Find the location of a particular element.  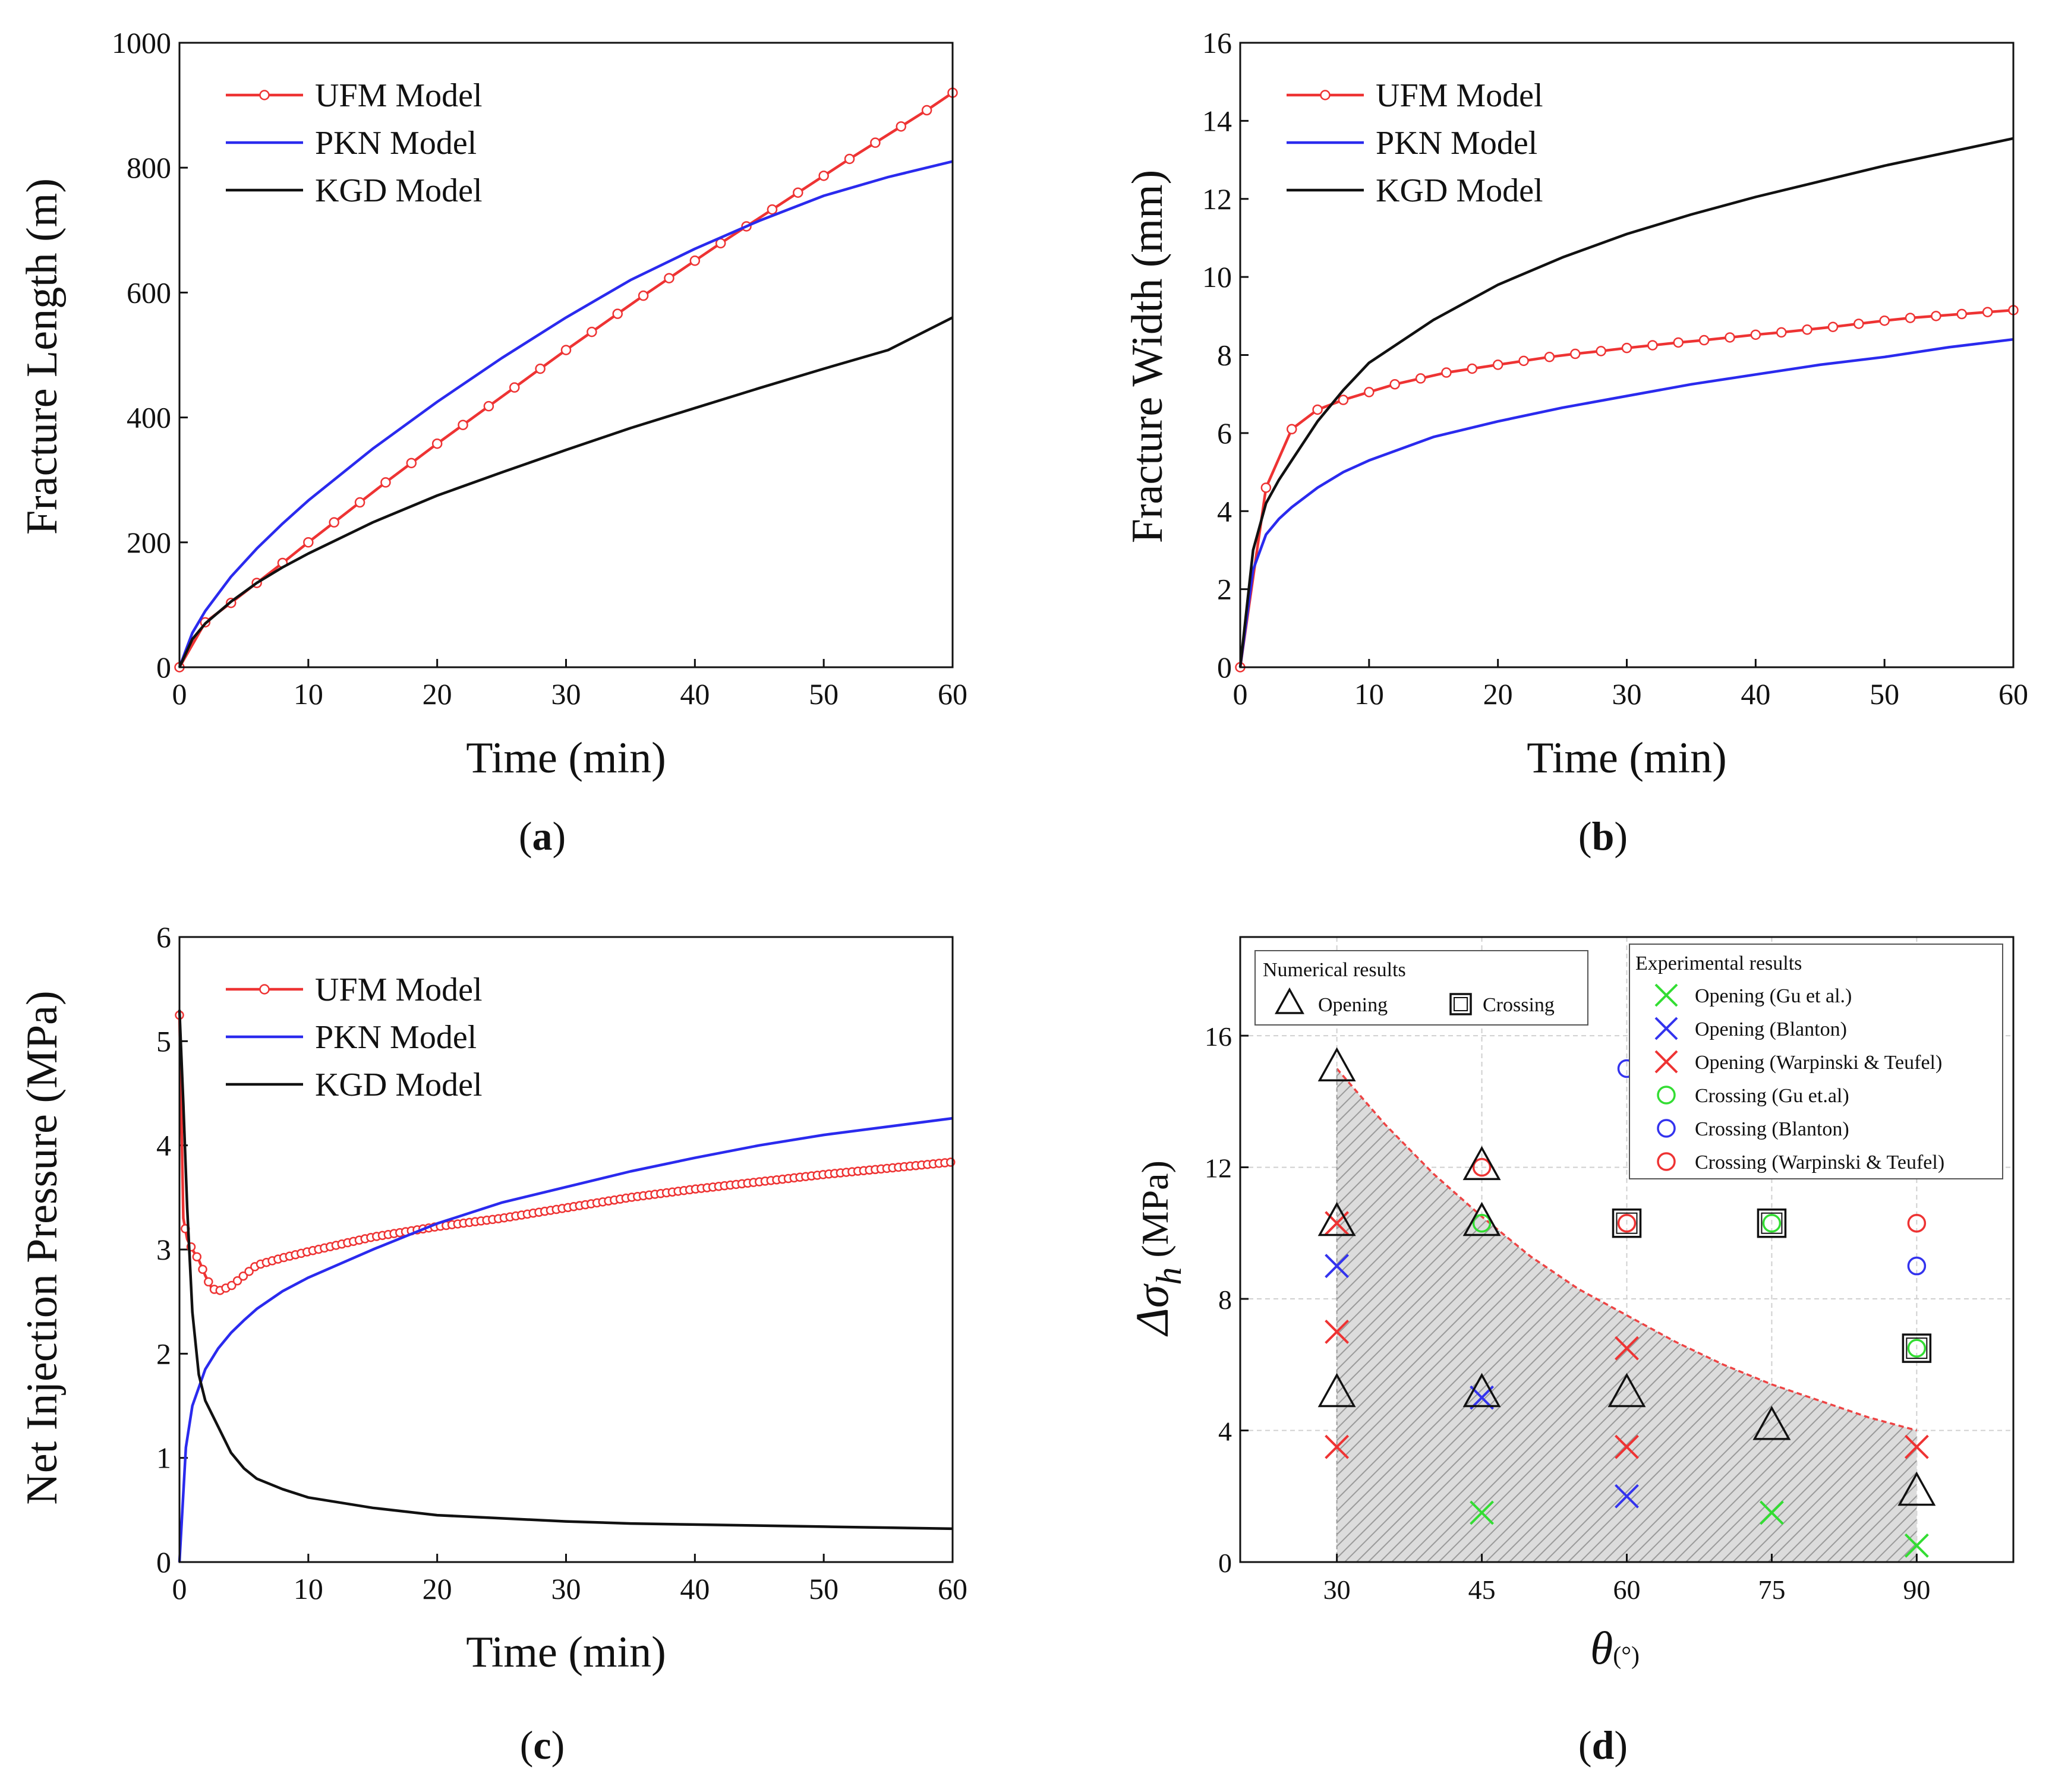

y-tick-label: 1 is located at coordinates (163, 1458).